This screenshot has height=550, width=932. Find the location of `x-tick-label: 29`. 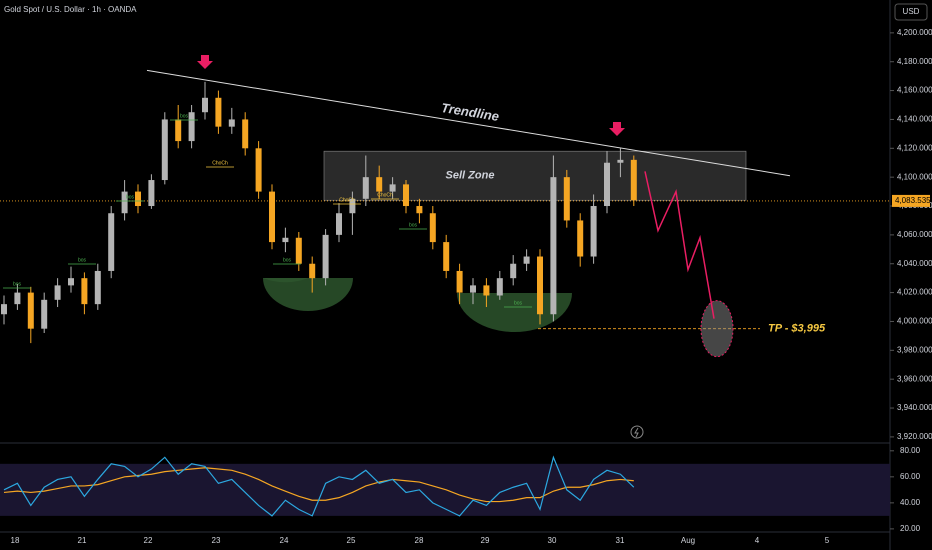

x-tick-label: 29 is located at coordinates (485, 540).